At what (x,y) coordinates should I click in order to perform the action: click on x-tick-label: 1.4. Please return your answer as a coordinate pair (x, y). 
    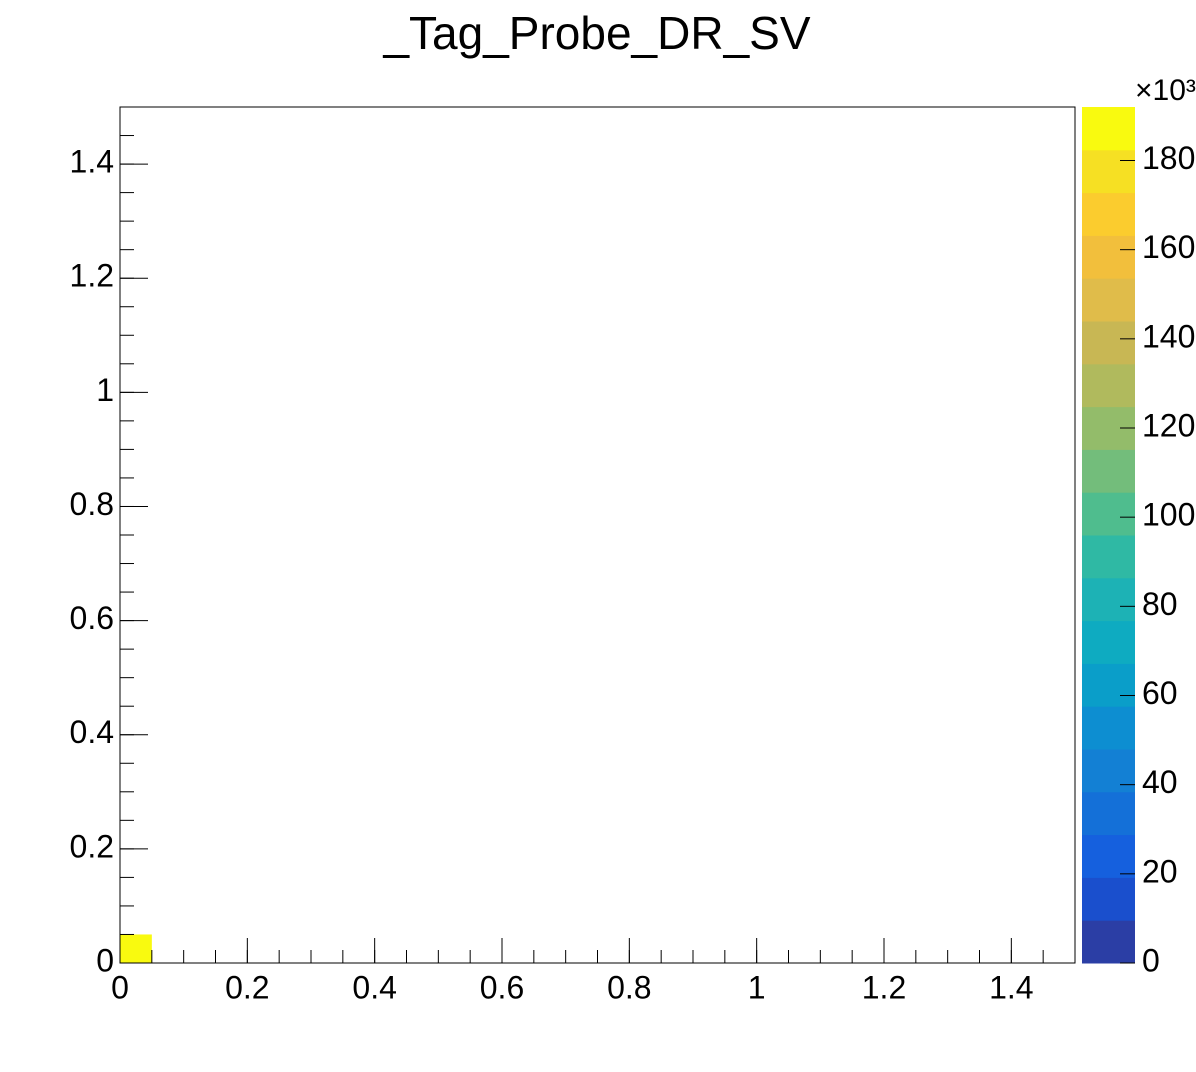
    Looking at the image, I should click on (1011, 987).